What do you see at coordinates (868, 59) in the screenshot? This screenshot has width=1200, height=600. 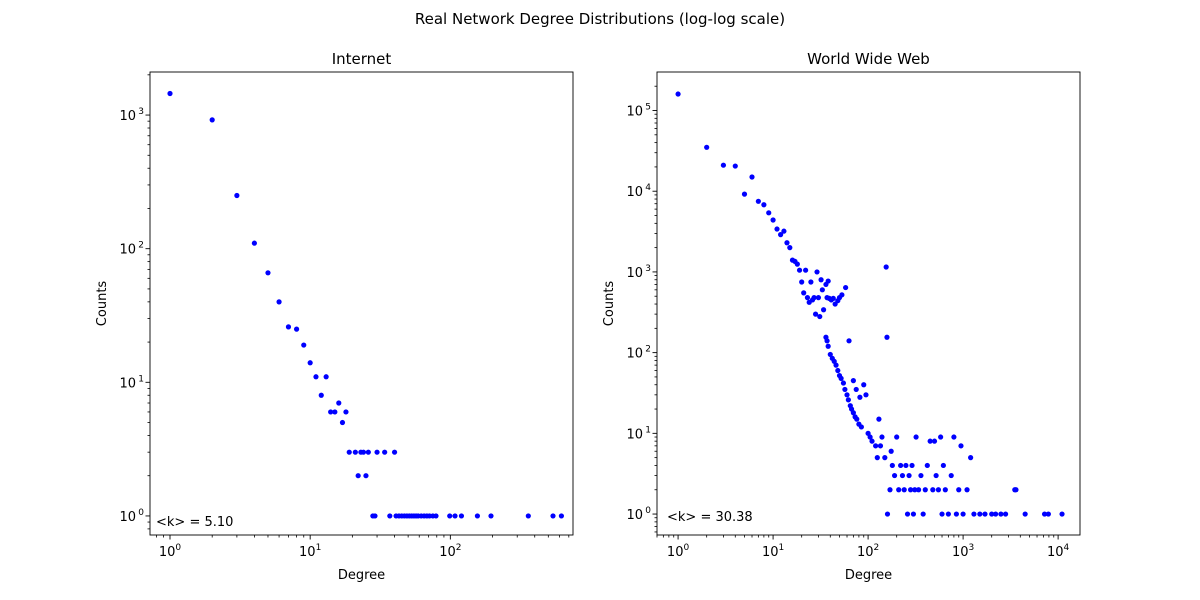 I see `www-title: World Wide Web` at bounding box center [868, 59].